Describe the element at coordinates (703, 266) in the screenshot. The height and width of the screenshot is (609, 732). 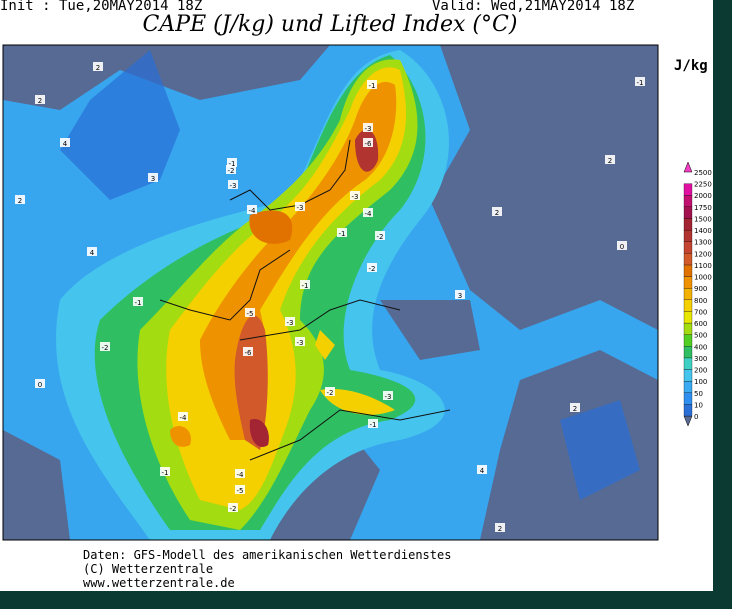
I see `colorbar-label: 1100` at that location.